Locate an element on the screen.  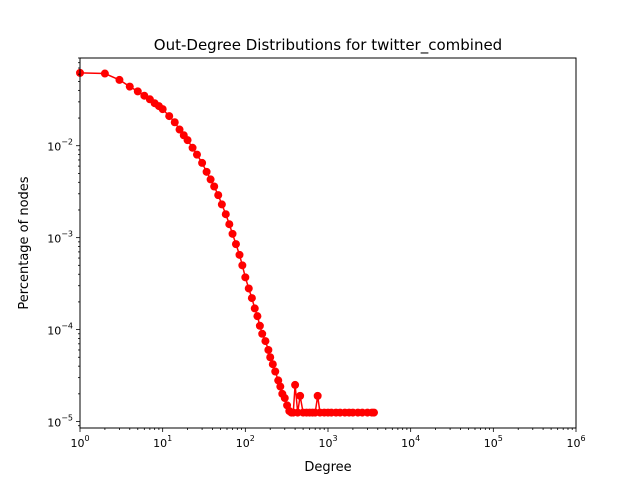
y-axis: 10⁻⁵ 10⁻⁴ 10⁻³ 10⁻² is located at coordinates (63, 243).